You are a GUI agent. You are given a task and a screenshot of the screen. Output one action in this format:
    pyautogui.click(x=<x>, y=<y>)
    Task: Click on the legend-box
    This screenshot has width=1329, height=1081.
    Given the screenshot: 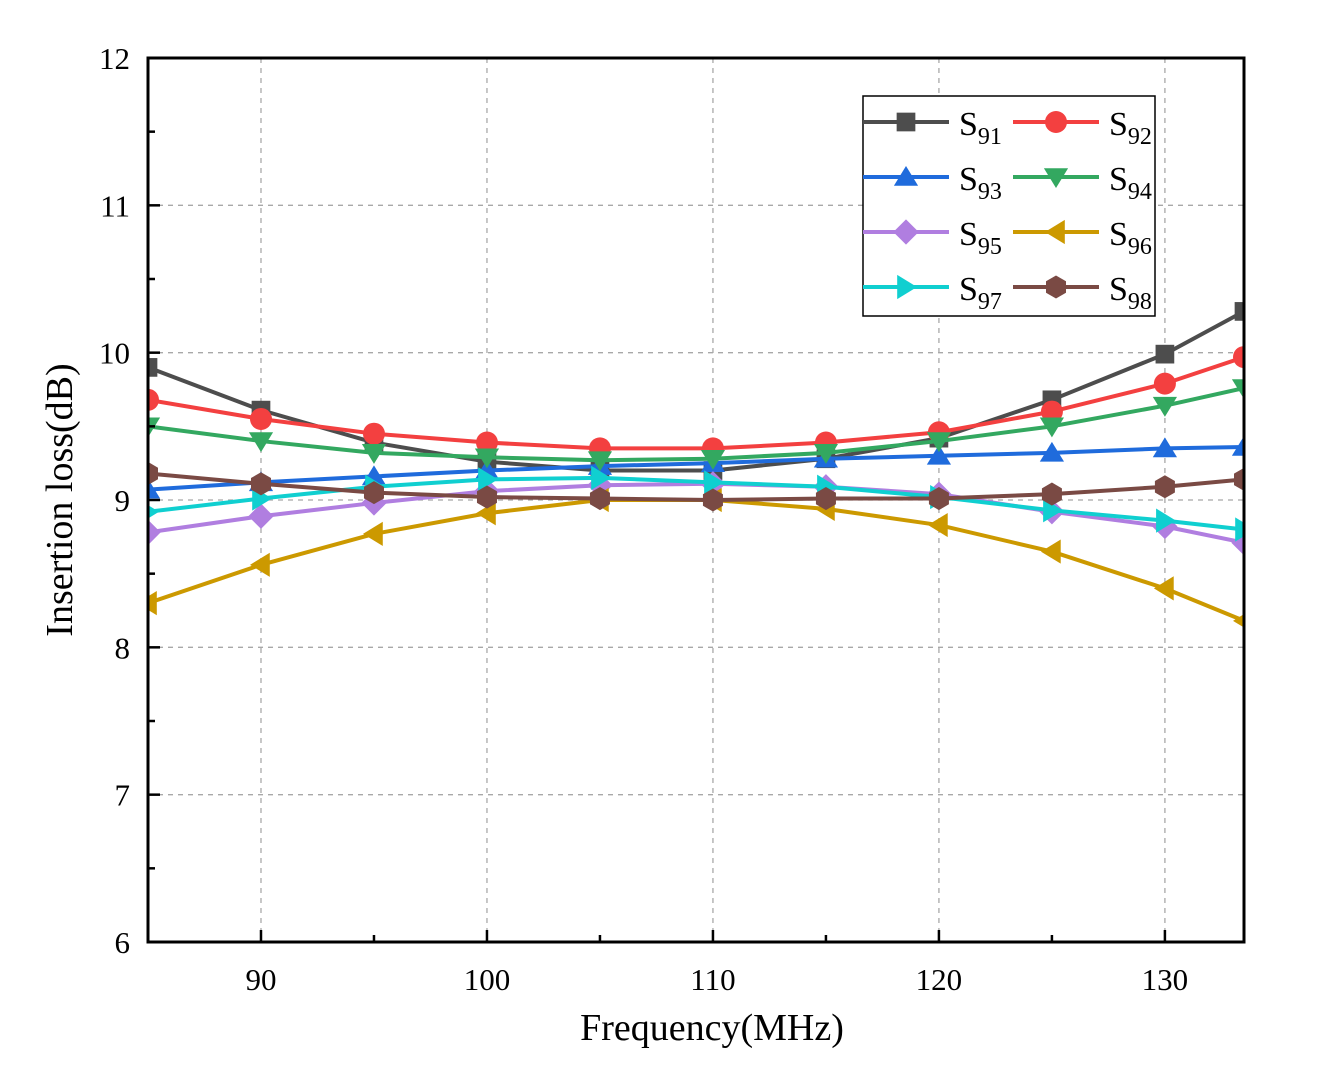 What is the action you would take?
    pyautogui.click(x=1009, y=206)
    